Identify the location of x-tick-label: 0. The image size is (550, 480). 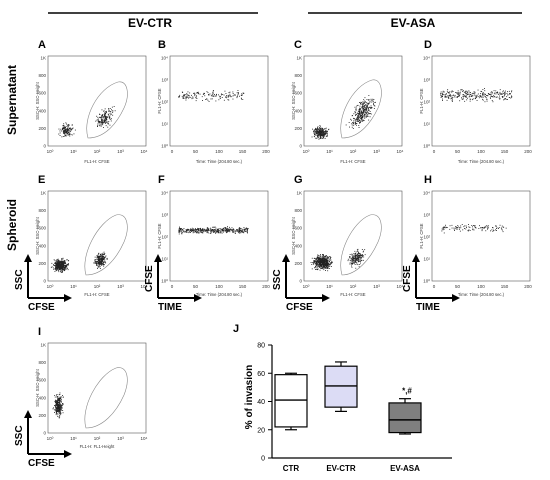
(172, 286).